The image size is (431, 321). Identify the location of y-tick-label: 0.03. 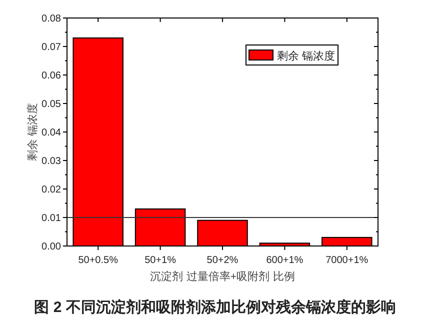
(52, 161).